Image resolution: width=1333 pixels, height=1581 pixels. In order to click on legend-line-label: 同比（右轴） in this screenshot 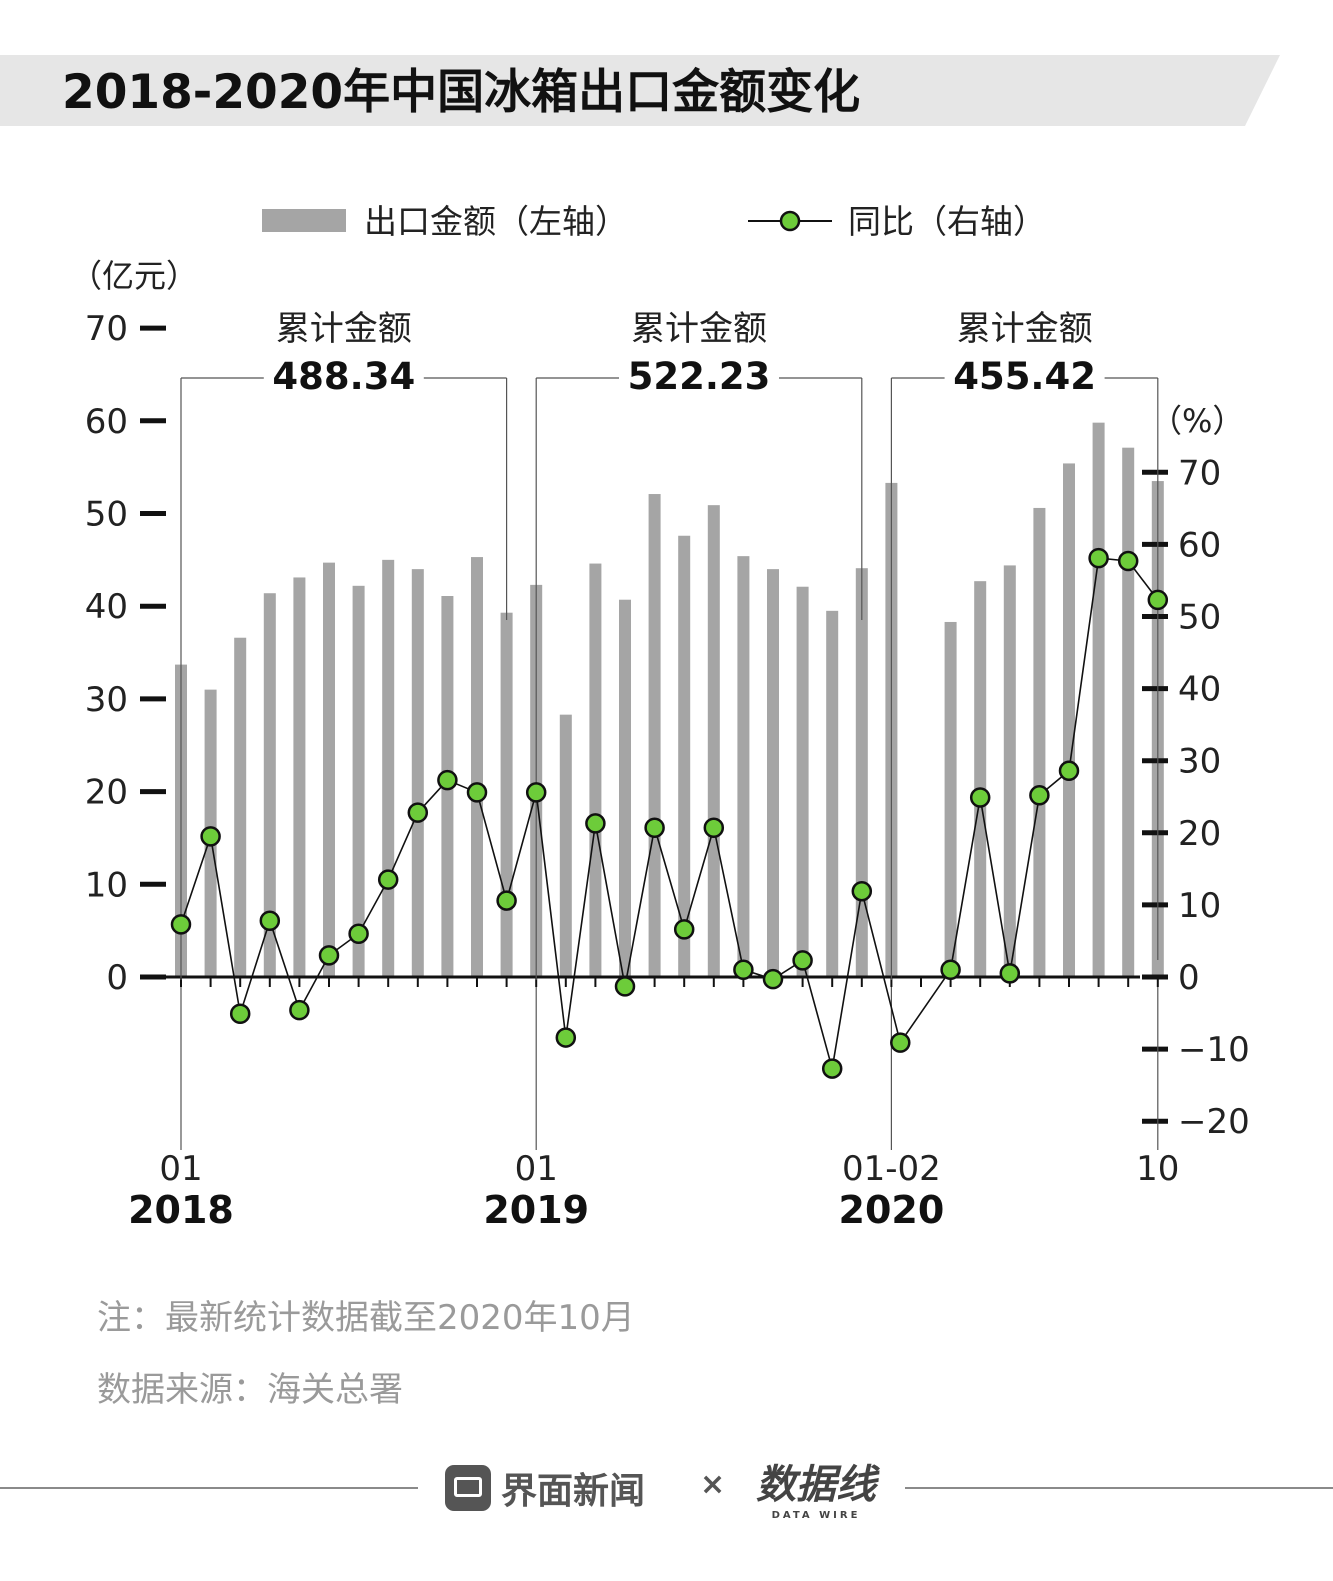, I will do `click(947, 221)`.